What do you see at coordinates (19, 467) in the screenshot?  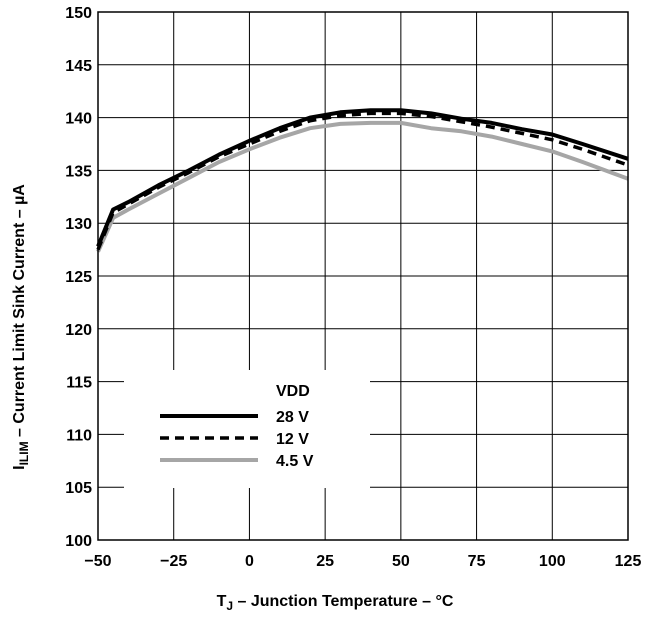 I see `y-axis-title-main: I` at bounding box center [19, 467].